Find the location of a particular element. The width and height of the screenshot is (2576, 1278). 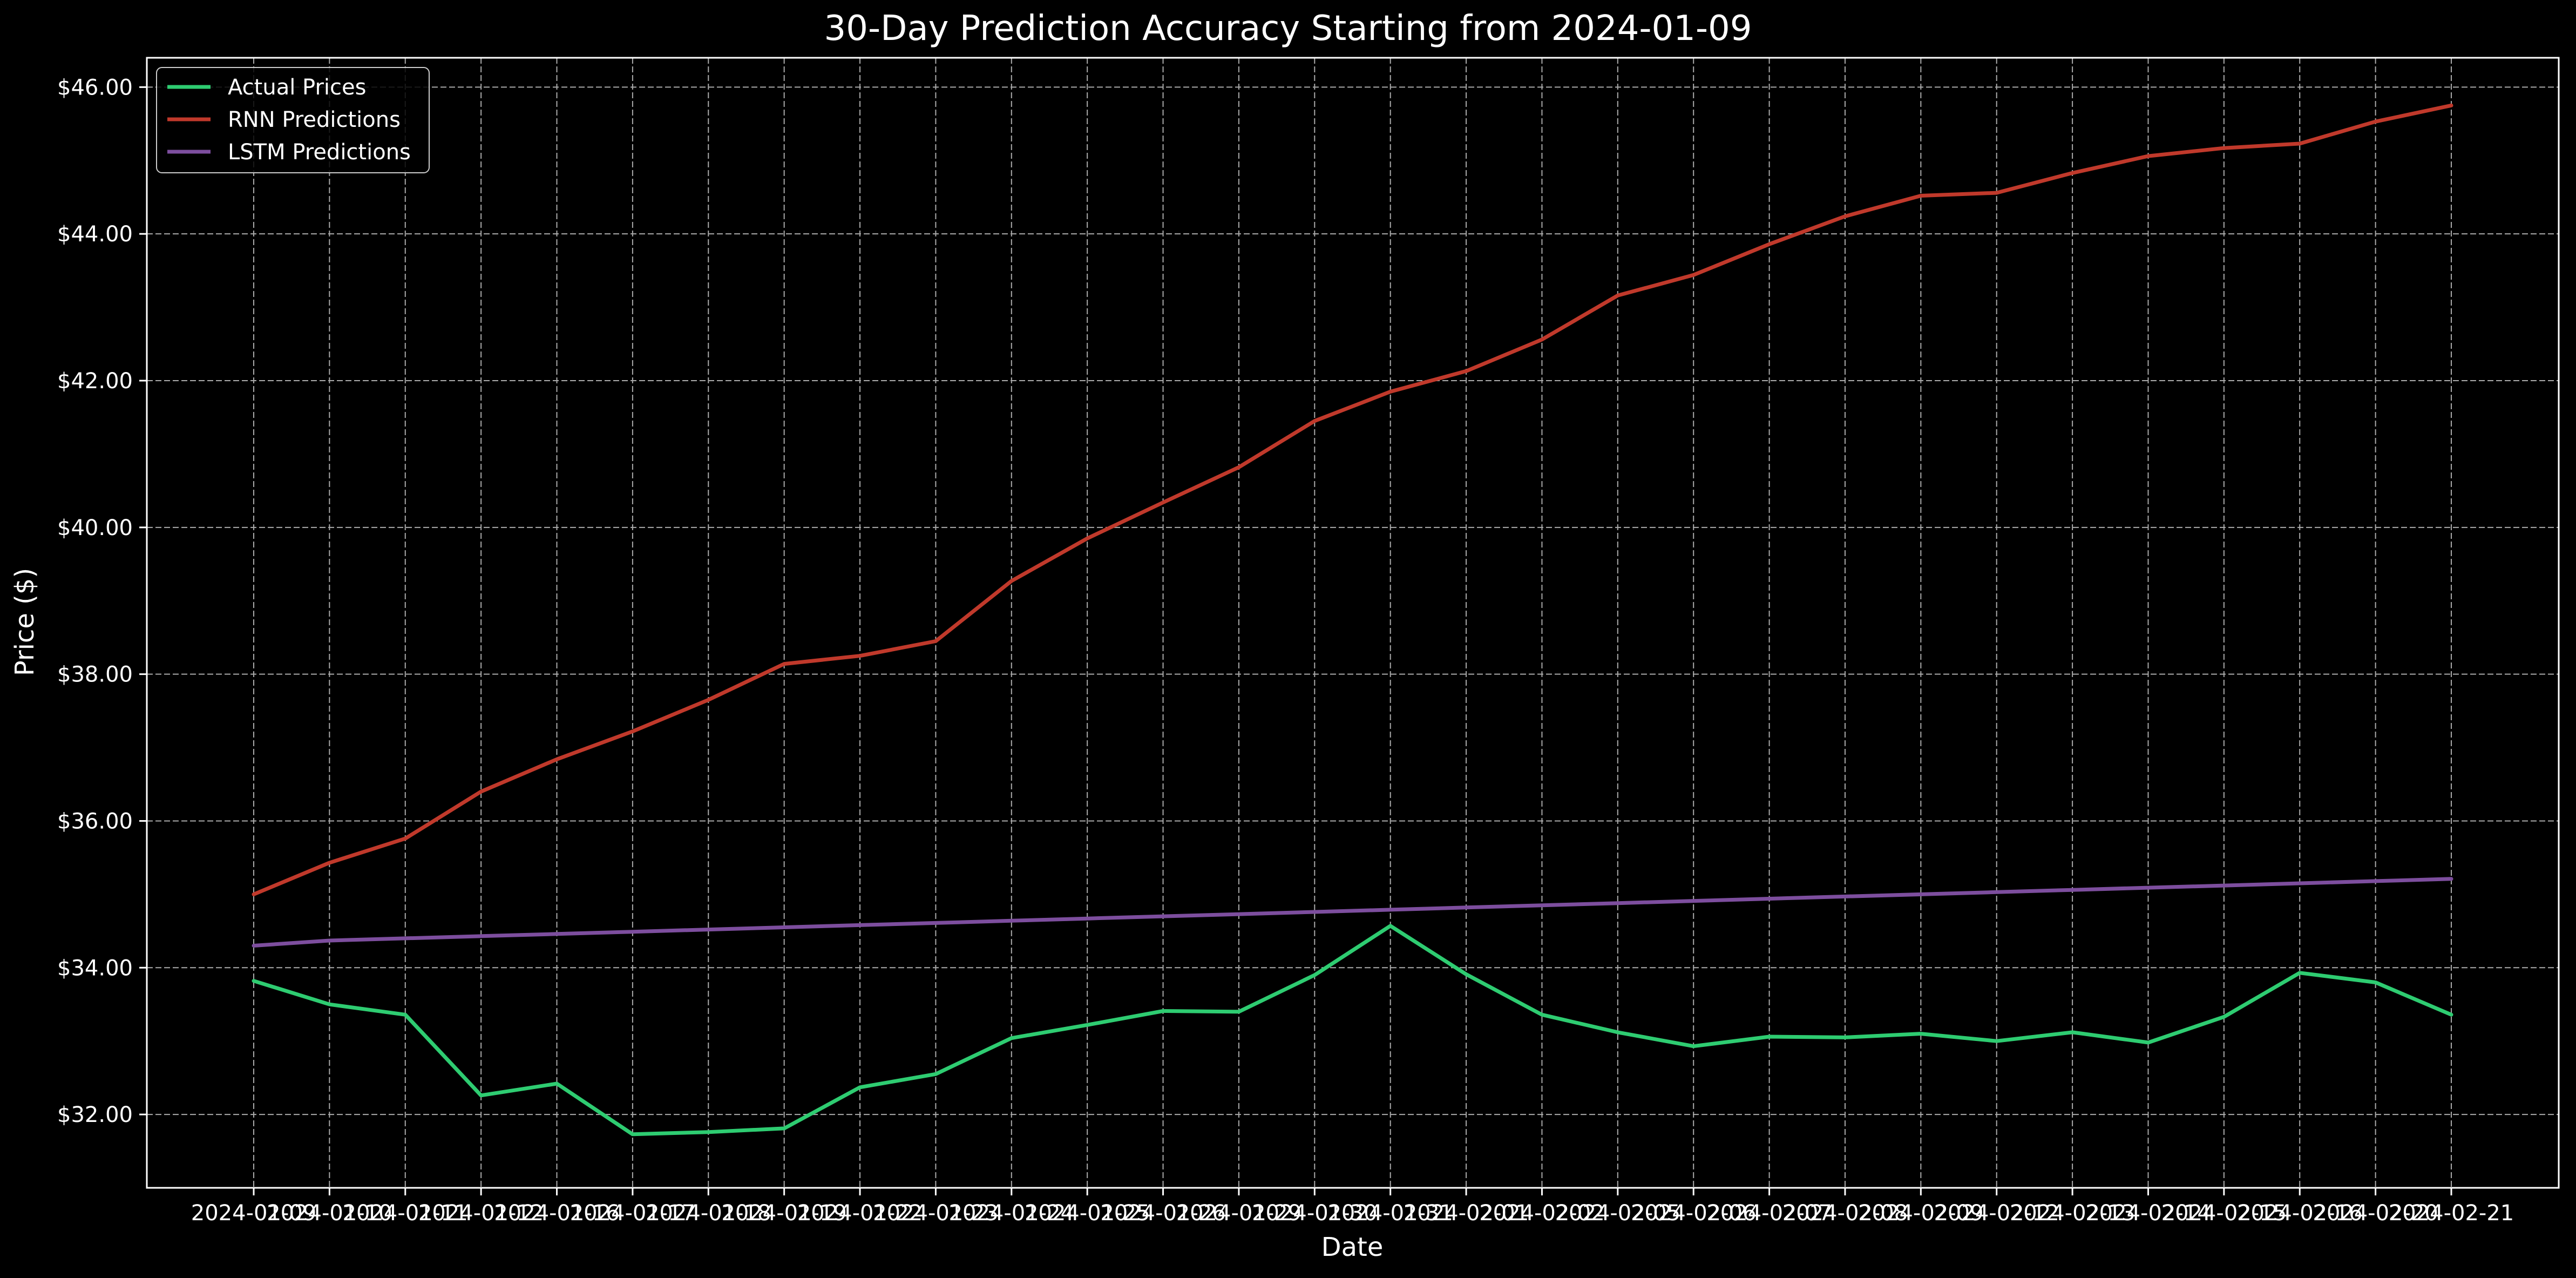

x-tick-label: 2024-02-07 is located at coordinates (1769, 1213).